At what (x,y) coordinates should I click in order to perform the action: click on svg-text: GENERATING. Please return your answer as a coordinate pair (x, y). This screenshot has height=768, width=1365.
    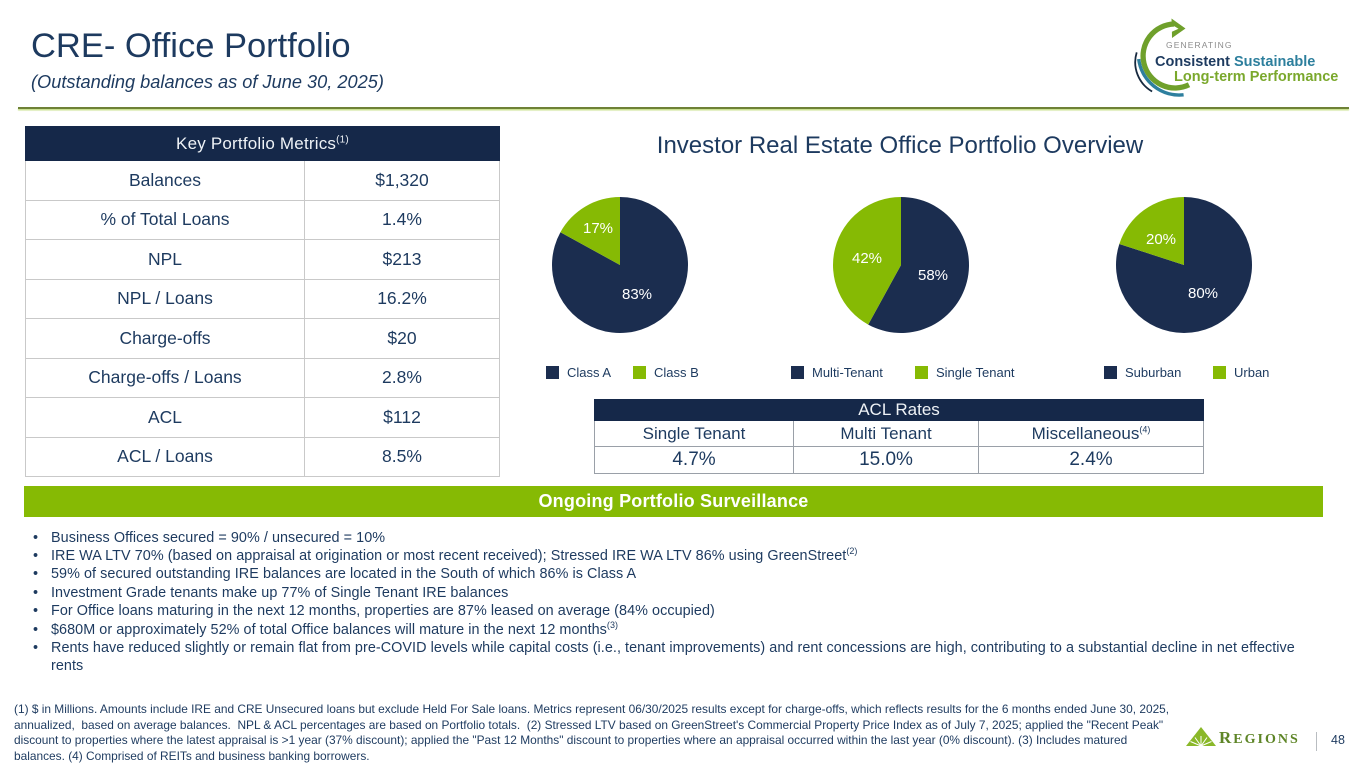
    Looking at the image, I should click on (1199, 45).